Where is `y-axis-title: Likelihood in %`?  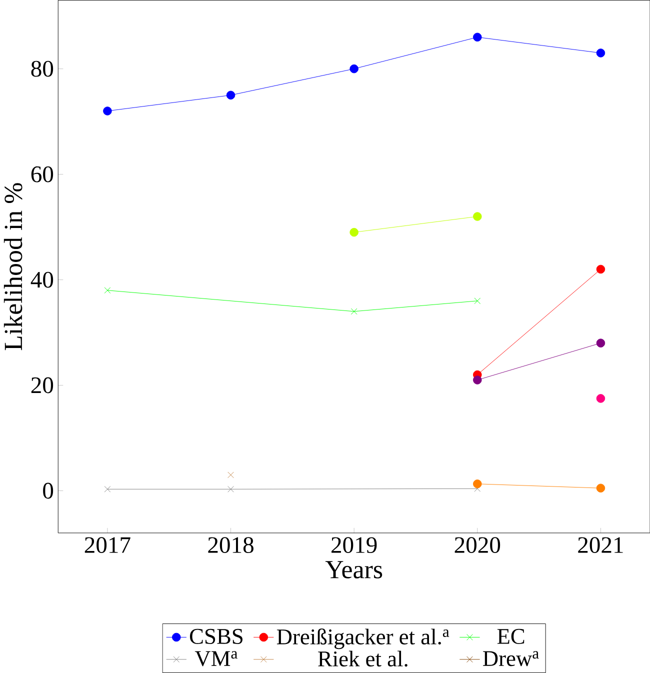
y-axis-title: Likelihood in % is located at coordinates (13, 266).